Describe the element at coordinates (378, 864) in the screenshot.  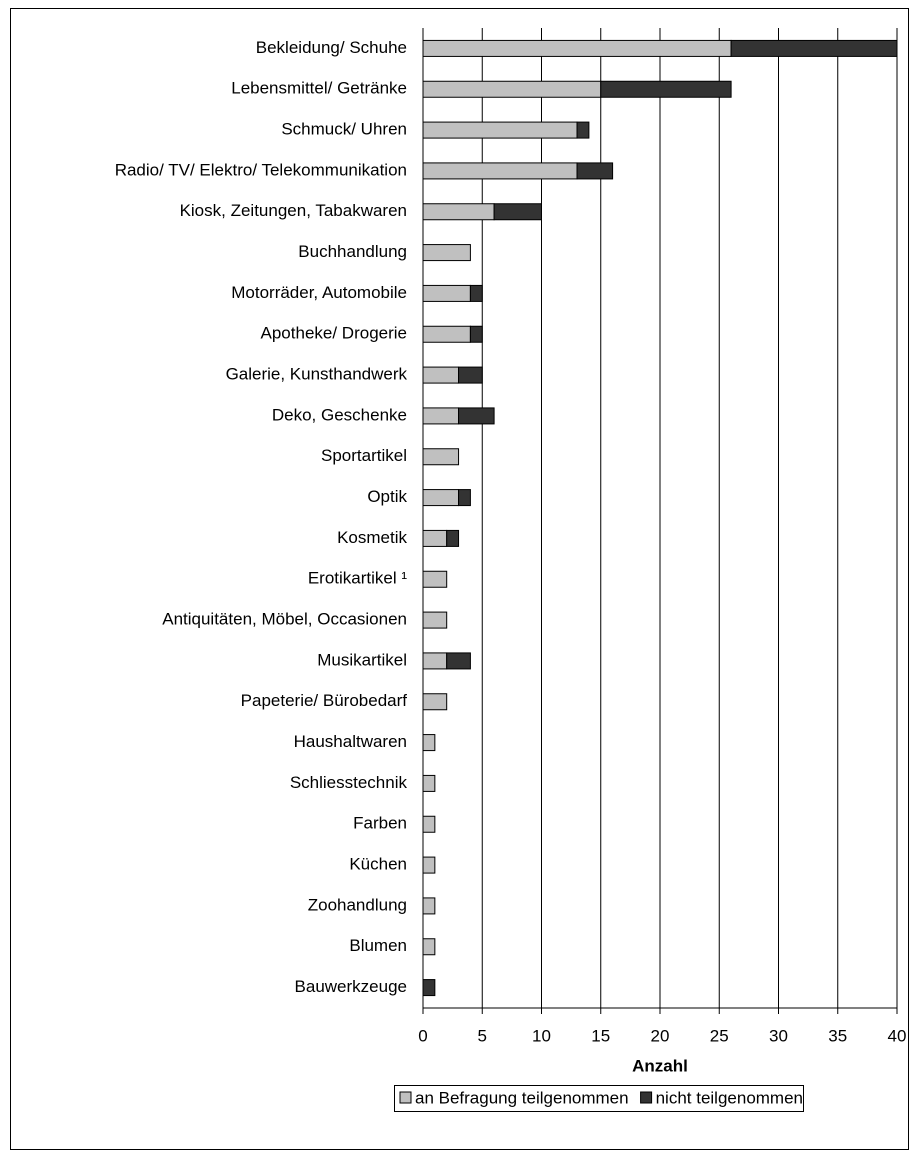
I see `y-tick-label: Küchen` at that location.